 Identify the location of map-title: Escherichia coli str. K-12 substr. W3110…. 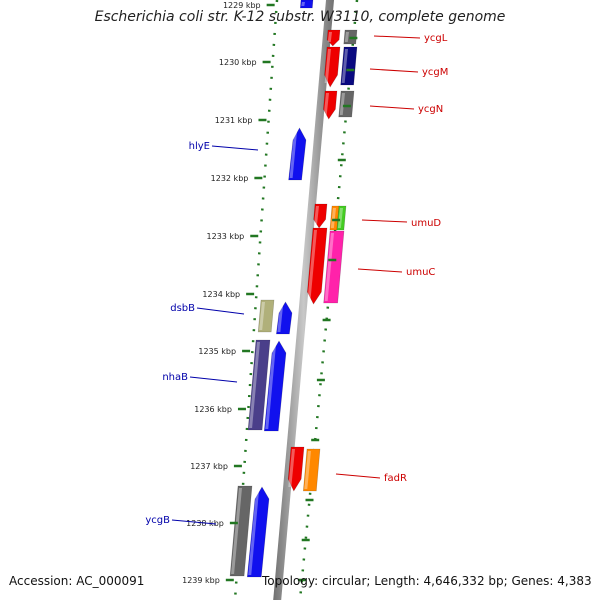
(300, 17).